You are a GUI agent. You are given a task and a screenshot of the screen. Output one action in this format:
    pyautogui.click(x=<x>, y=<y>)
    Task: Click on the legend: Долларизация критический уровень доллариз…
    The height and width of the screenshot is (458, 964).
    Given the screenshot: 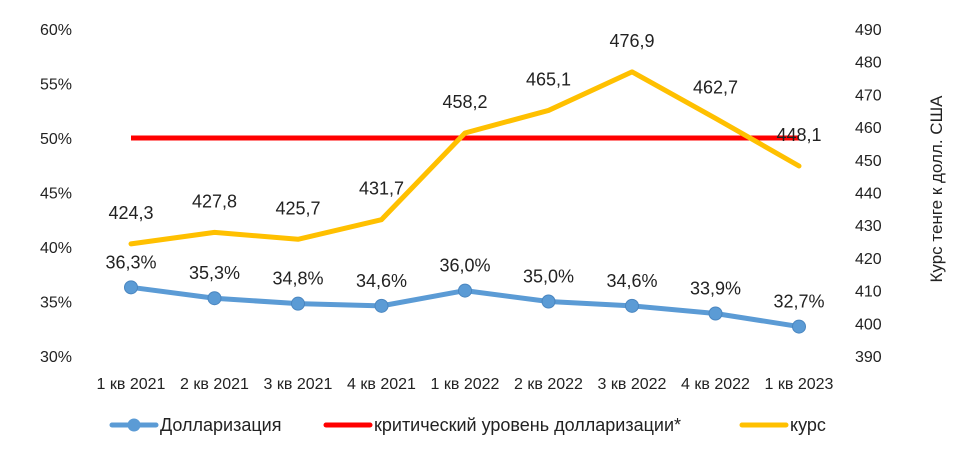 What is the action you would take?
    pyautogui.click(x=467, y=425)
    